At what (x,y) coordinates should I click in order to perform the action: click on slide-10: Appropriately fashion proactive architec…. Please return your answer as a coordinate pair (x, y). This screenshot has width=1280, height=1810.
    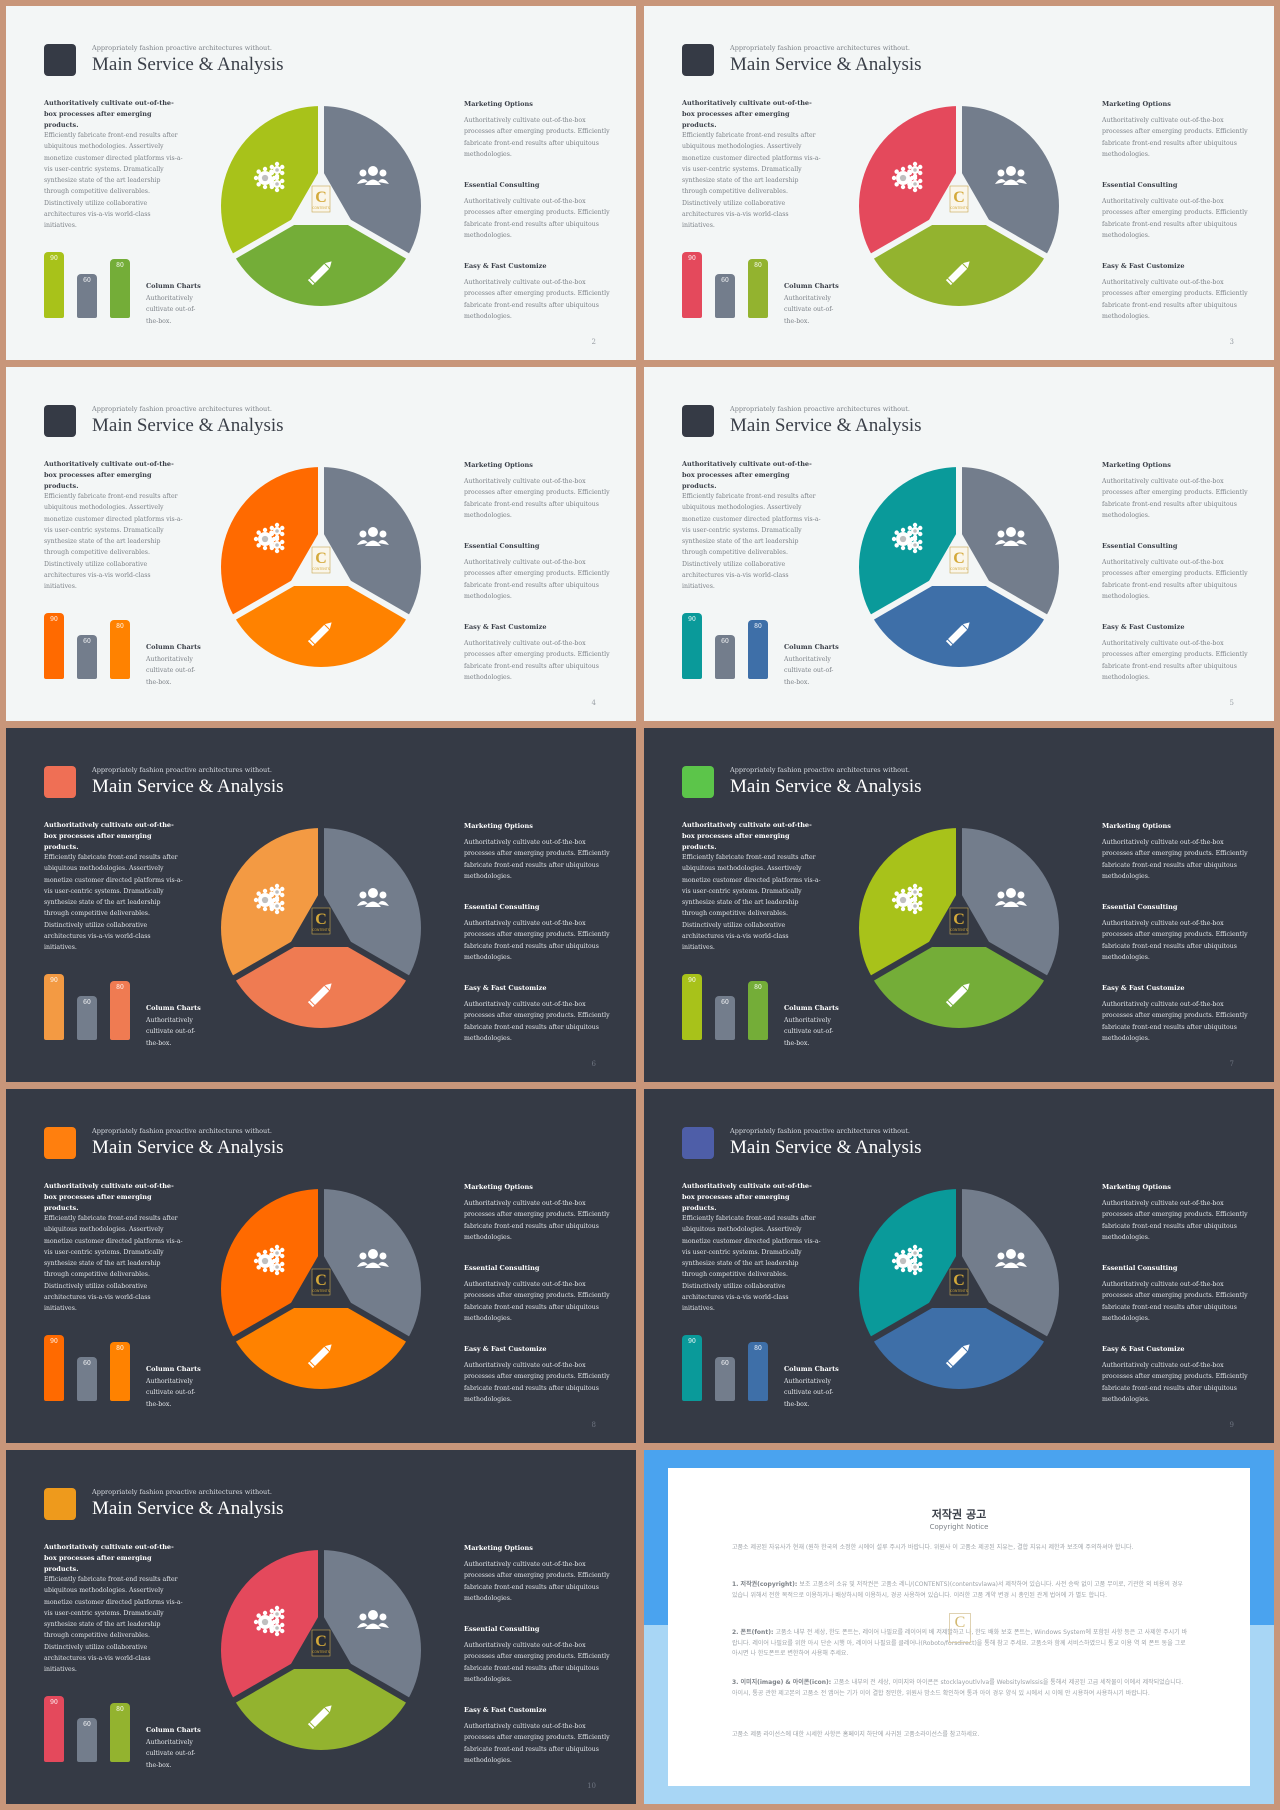
    Looking at the image, I should click on (321, 1627).